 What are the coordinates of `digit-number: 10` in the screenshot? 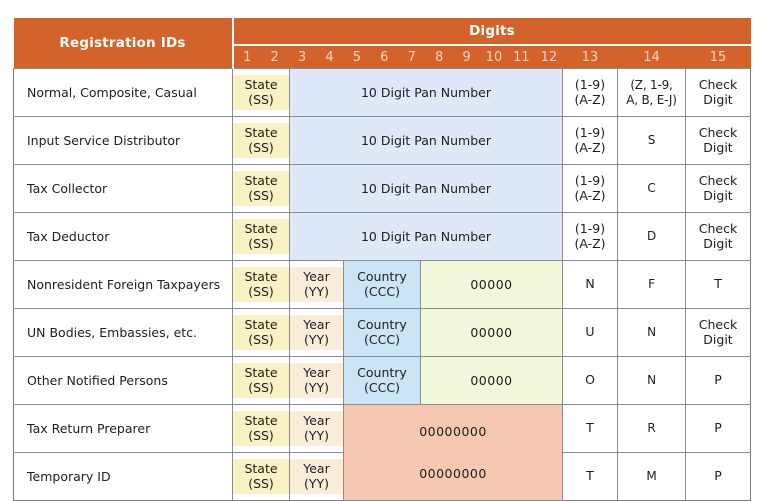 It's located at (494, 57).